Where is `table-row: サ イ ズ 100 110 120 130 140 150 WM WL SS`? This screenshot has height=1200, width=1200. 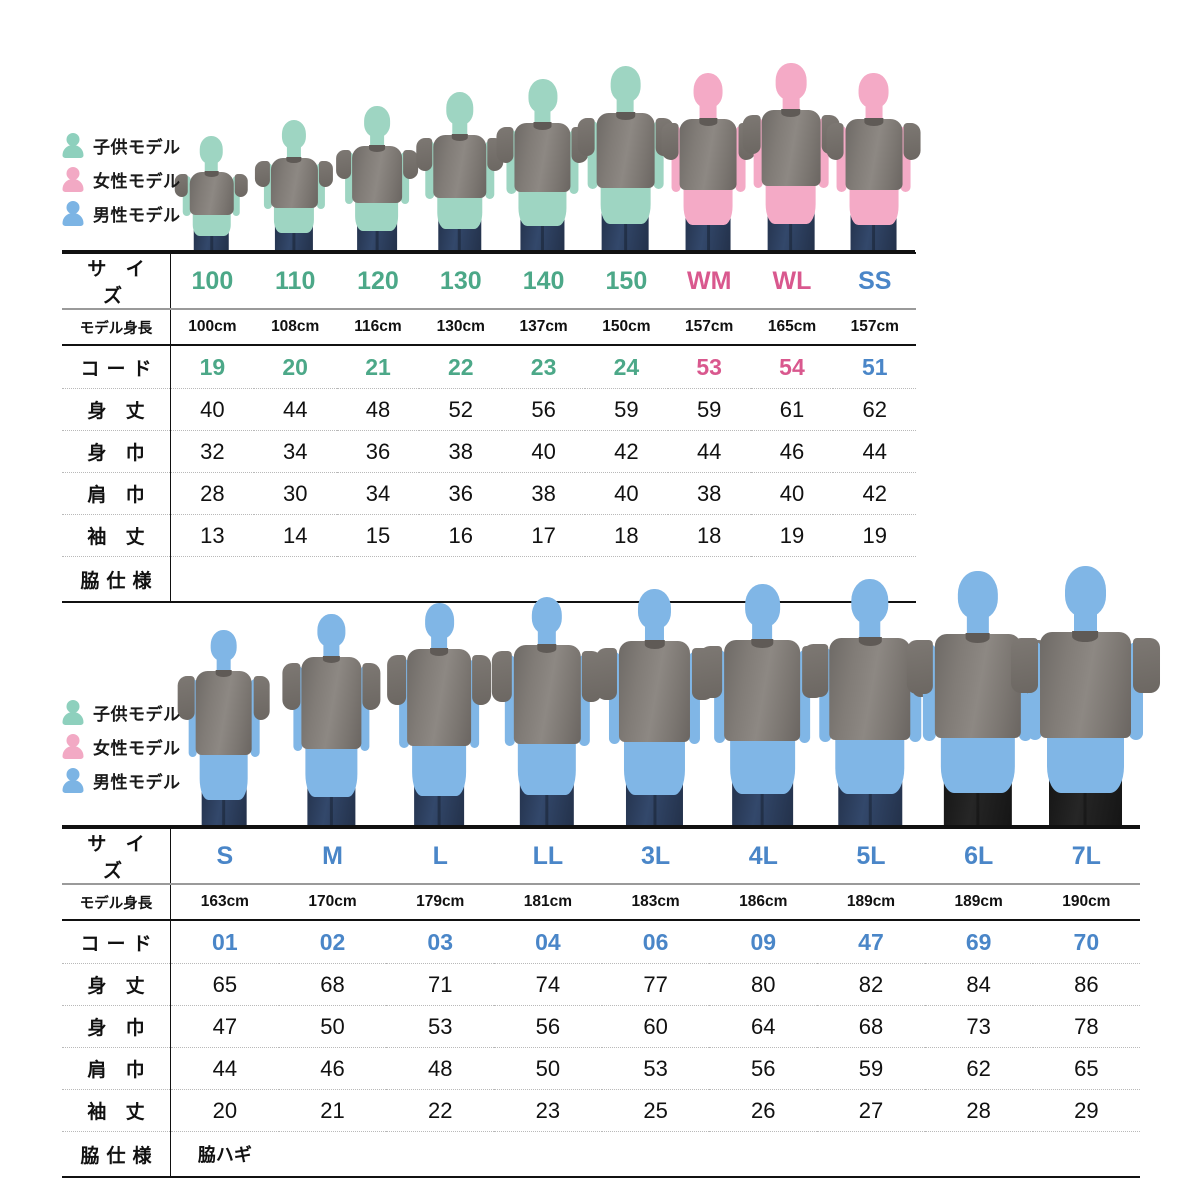
table-row: サ イ ズ 100 110 120 130 140 150 WM WL SS is located at coordinates (489, 280).